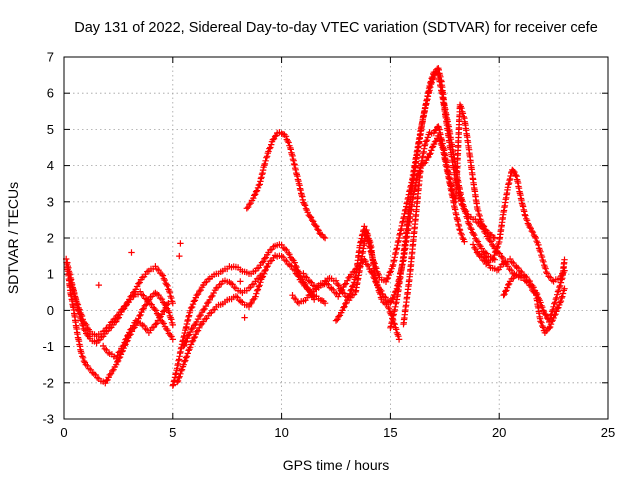 The height and width of the screenshot is (480, 640). Describe the element at coordinates (50, 93) in the screenshot. I see `y-tick-label: 6` at that location.